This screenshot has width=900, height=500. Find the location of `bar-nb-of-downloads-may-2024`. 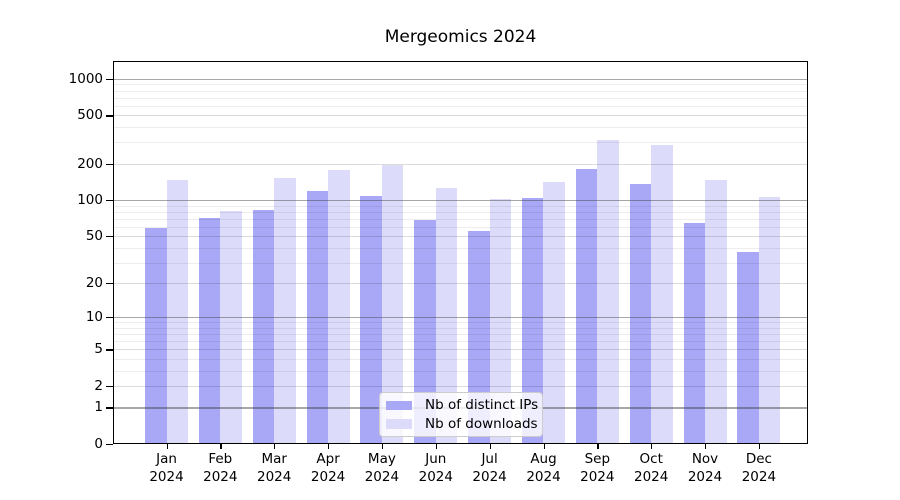

bar-nb-of-downloads-may-2024 is located at coordinates (392, 304).